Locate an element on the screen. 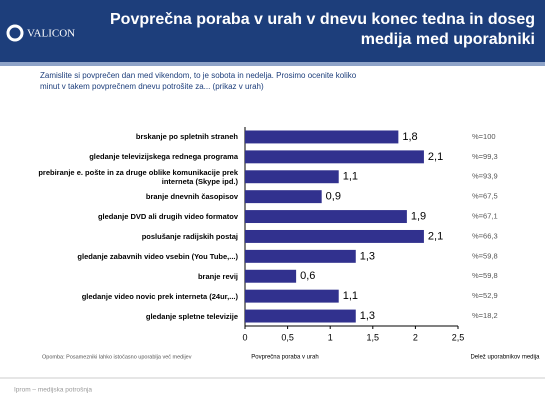 The image size is (545, 401). share-label: %=66,3 is located at coordinates (485, 235).